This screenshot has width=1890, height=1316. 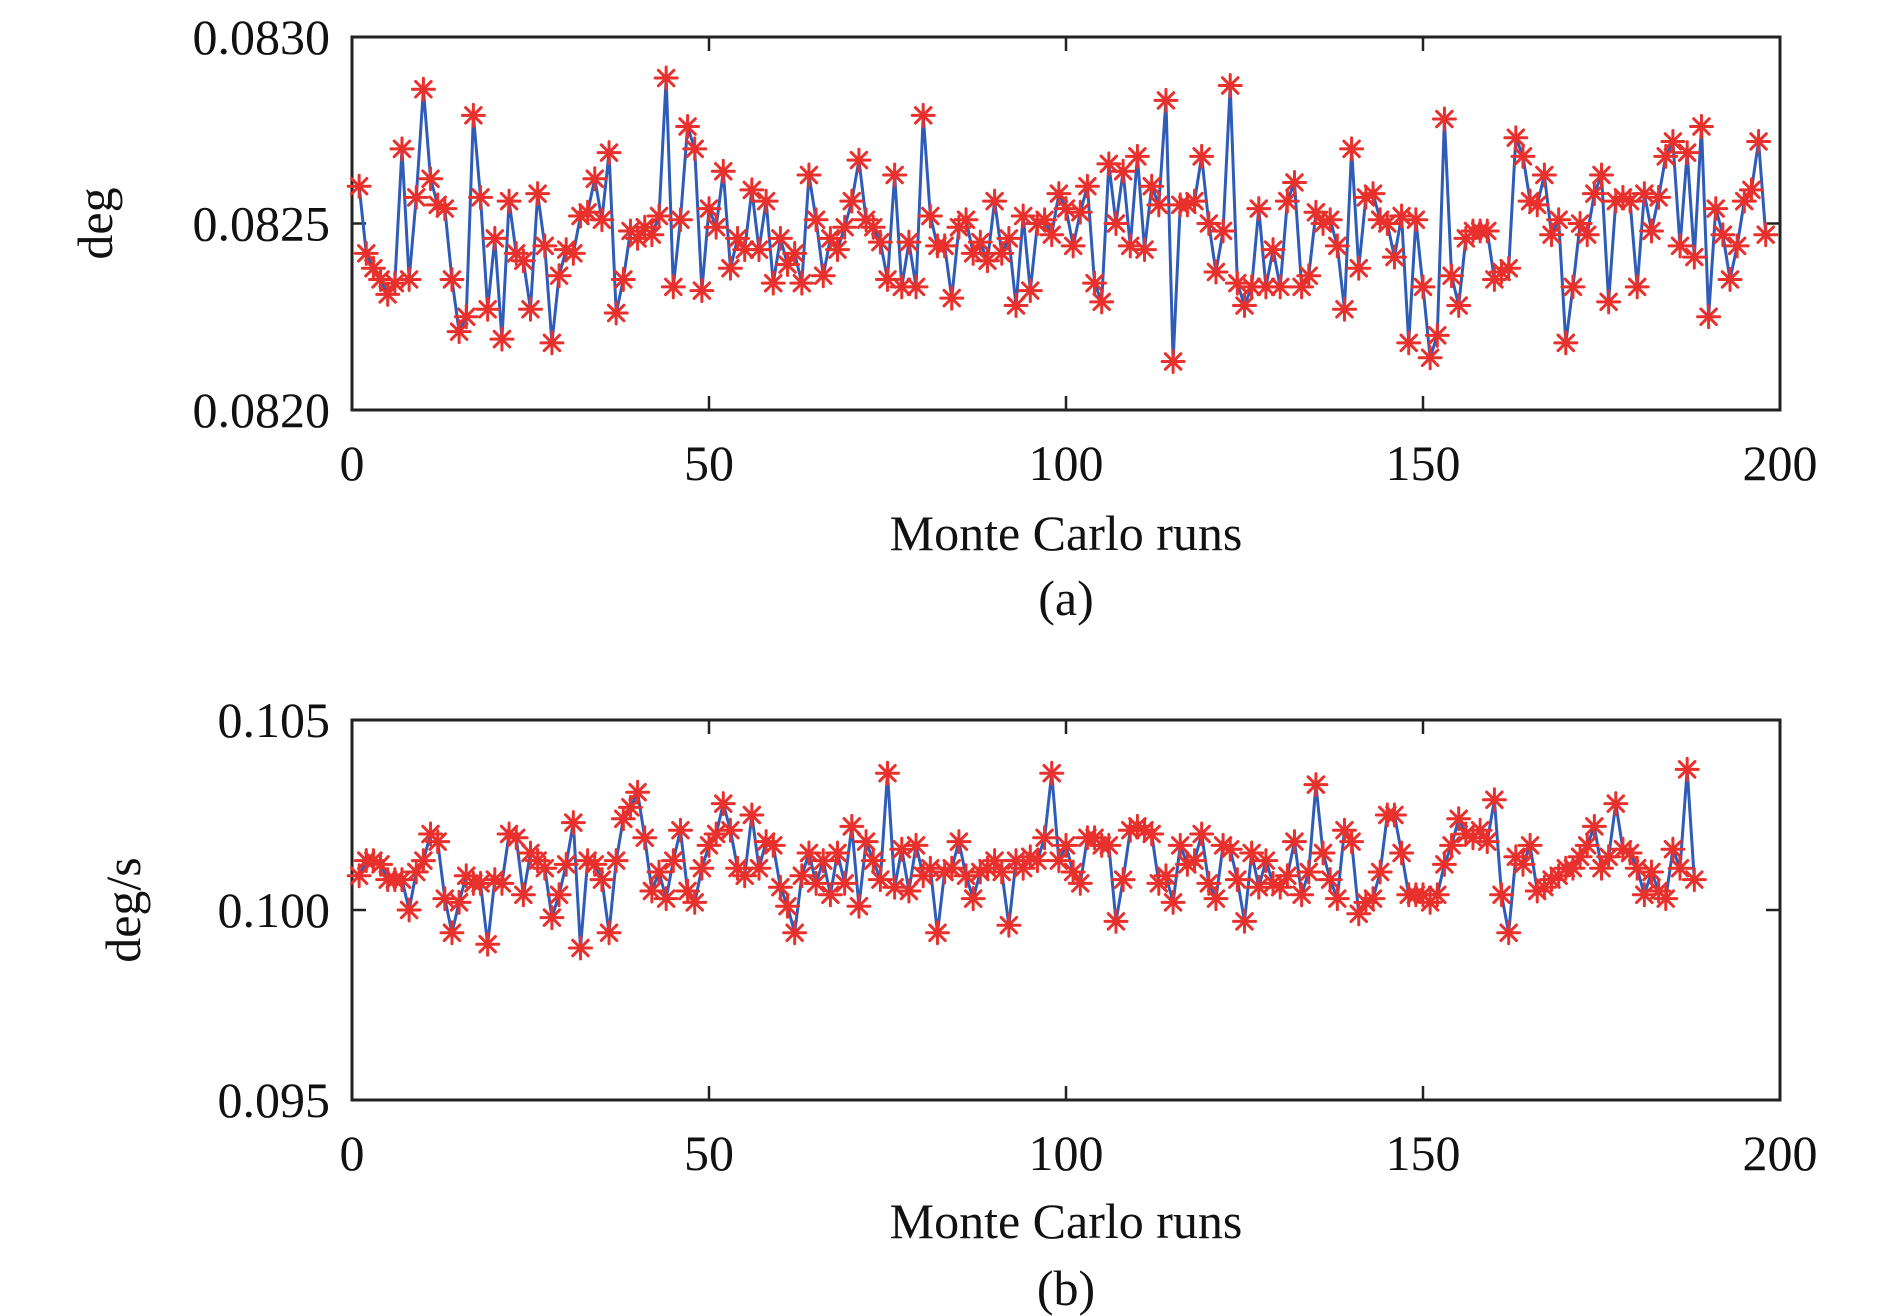 I want to click on x-tick-label: 100, so click(x=1066, y=463).